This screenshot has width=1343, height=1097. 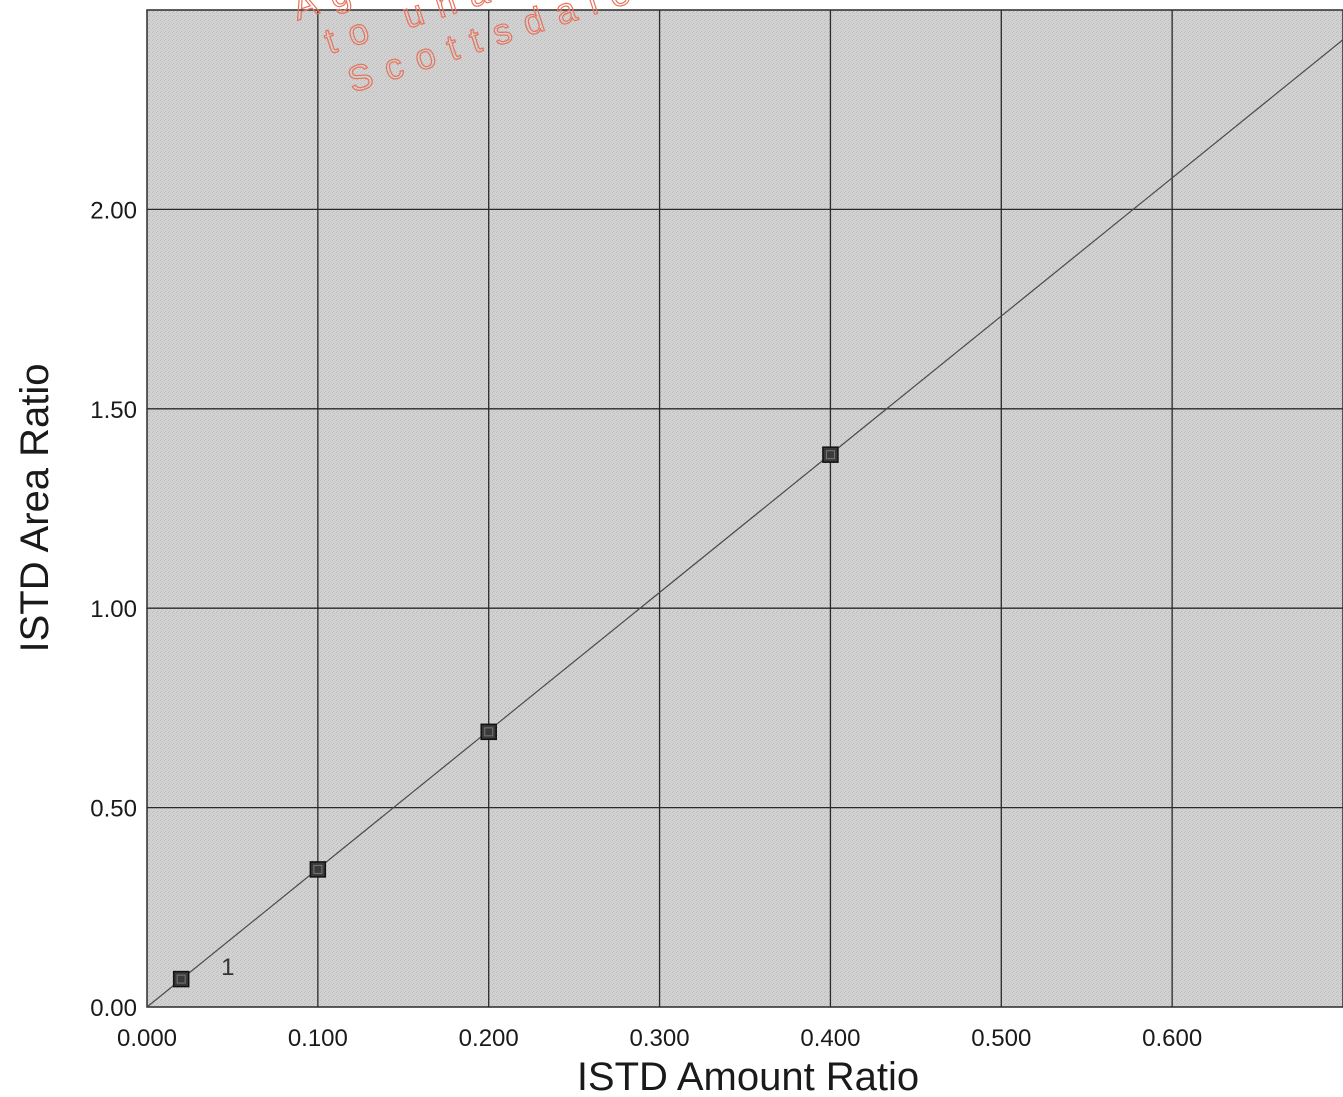 I want to click on x-tick-label: 0.300, so click(x=660, y=1038).